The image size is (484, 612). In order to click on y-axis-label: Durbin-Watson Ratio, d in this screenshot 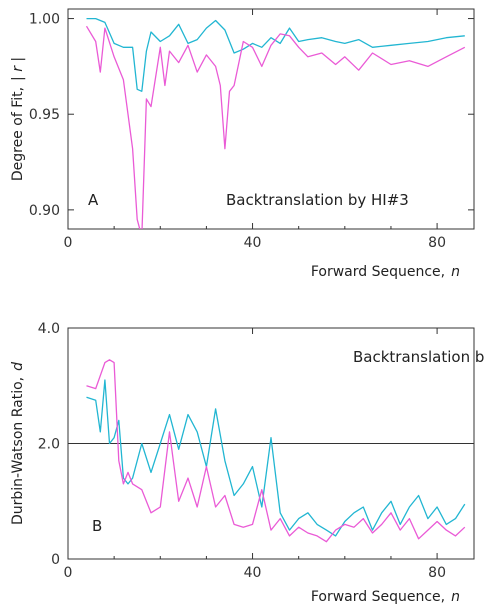, I will do `click(18, 443)`.